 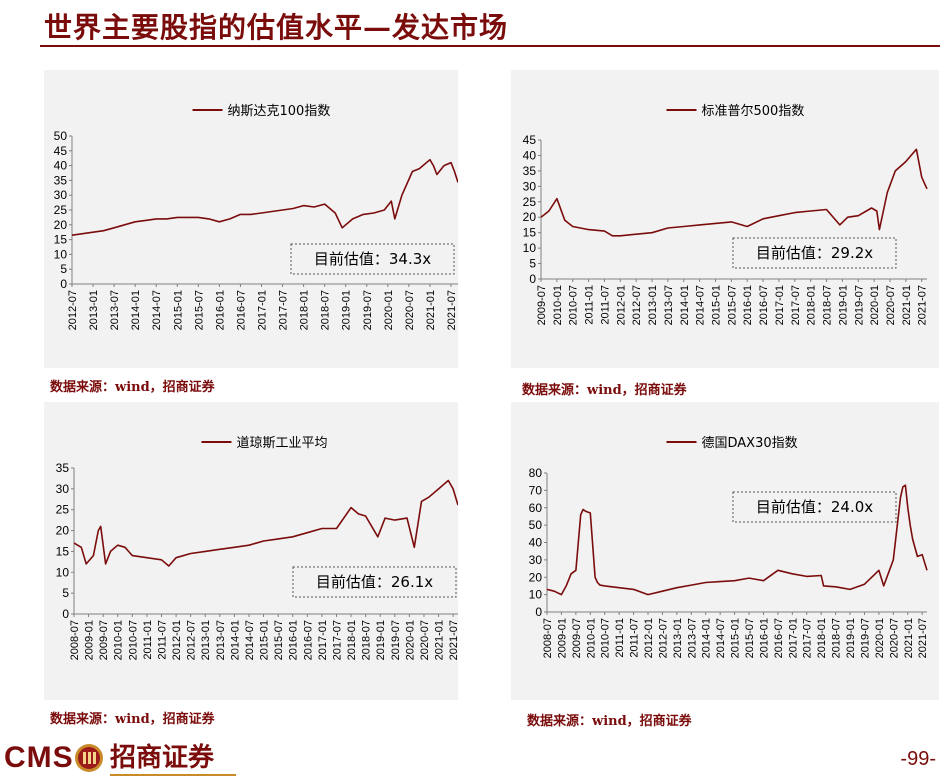 What do you see at coordinates (620, 638) in the screenshot?
I see `x-tick-label: 2011-01` at bounding box center [620, 638].